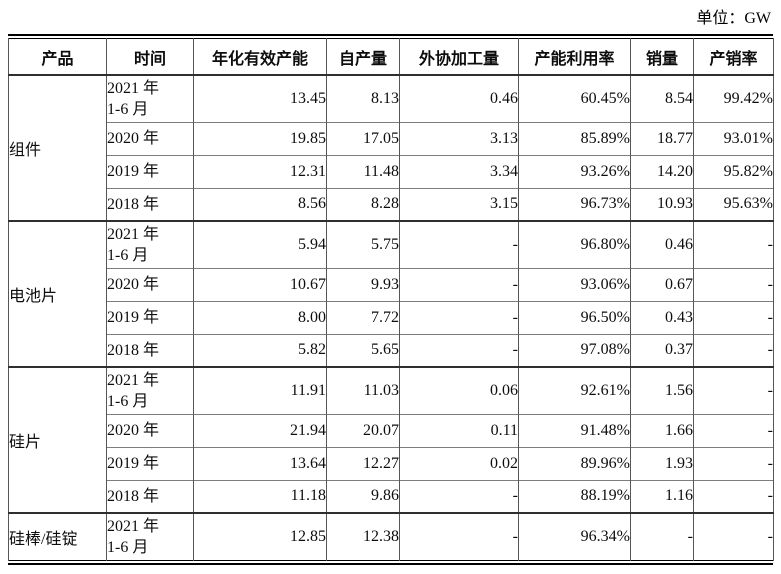  Describe the element at coordinates (733, 171) in the screenshot. I see `cell-sales-ratio: 95.82%` at that location.